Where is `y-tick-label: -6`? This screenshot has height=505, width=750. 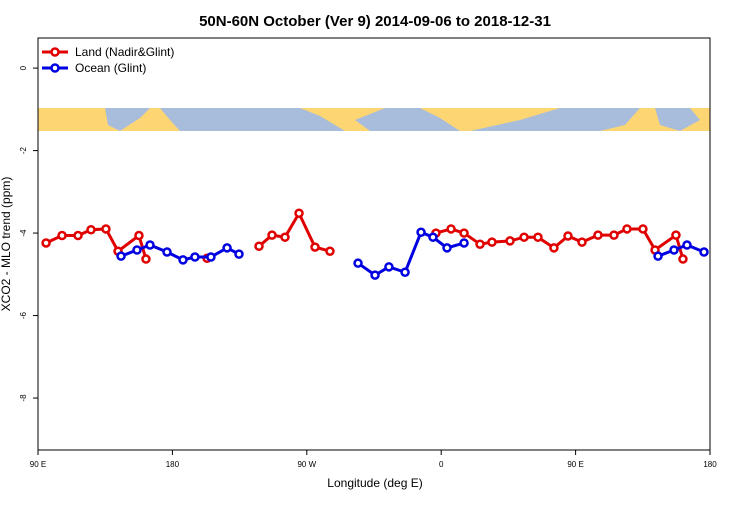
y-tick-label: -6 is located at coordinates (23, 315).